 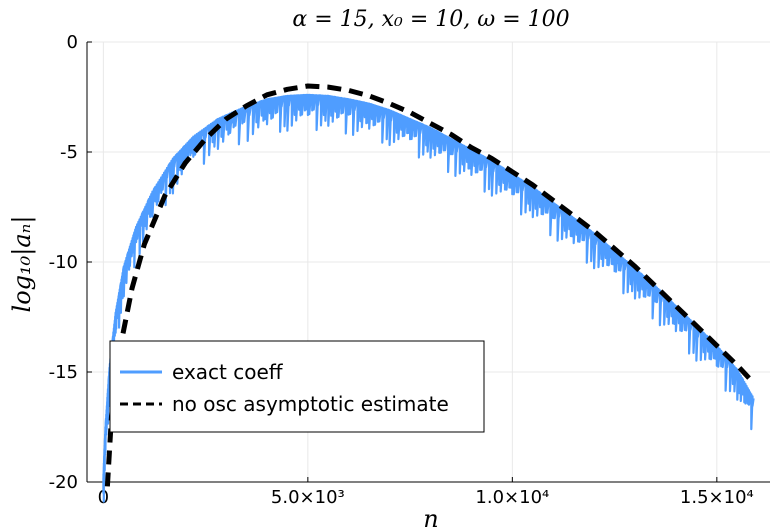 I want to click on y-tick-label-0: 0, so click(x=72, y=42).